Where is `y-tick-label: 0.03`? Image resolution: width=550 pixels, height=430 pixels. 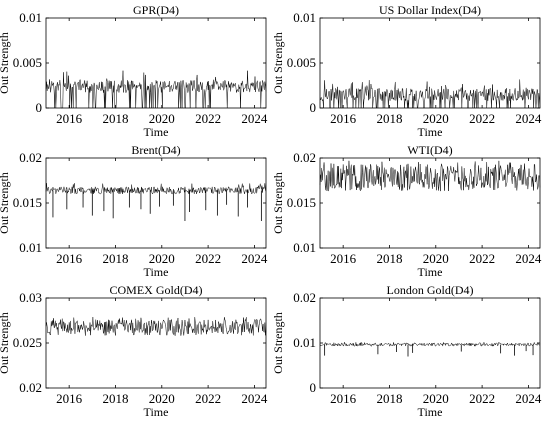 y-tick-label: 0.03 is located at coordinates (30, 297).